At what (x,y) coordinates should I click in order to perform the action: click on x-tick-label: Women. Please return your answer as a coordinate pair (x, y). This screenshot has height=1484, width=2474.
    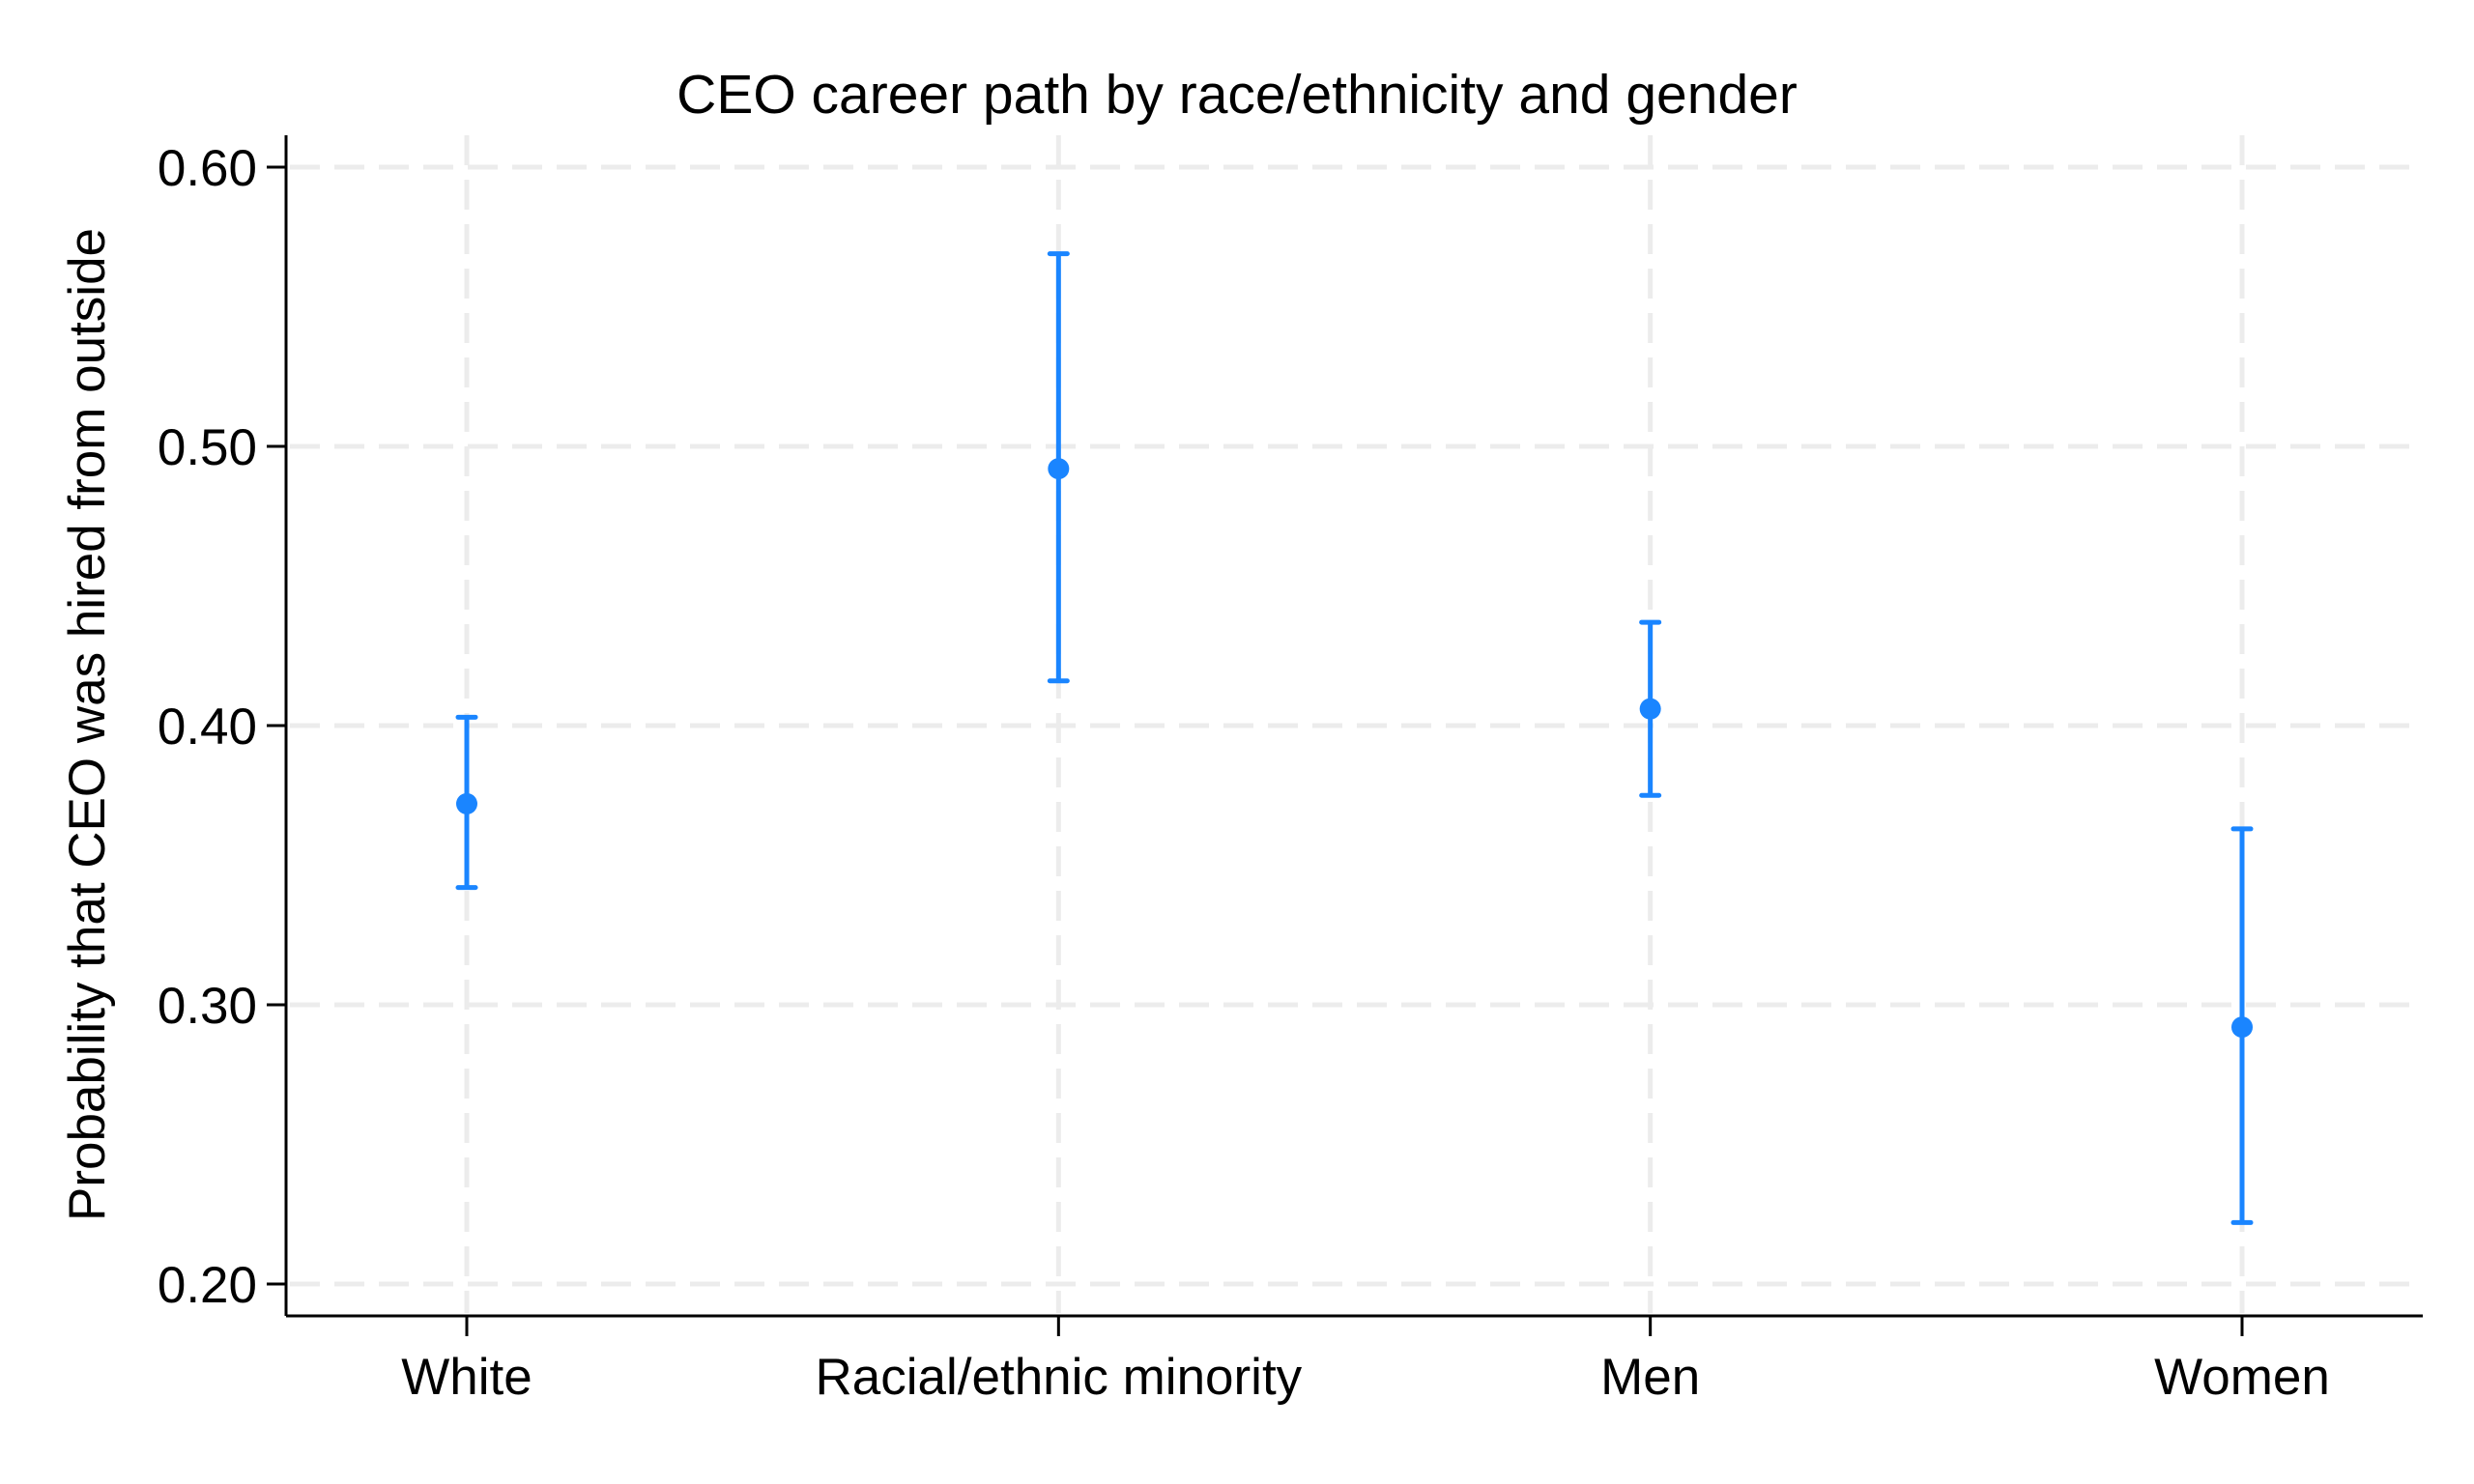
    Looking at the image, I should click on (2242, 1377).